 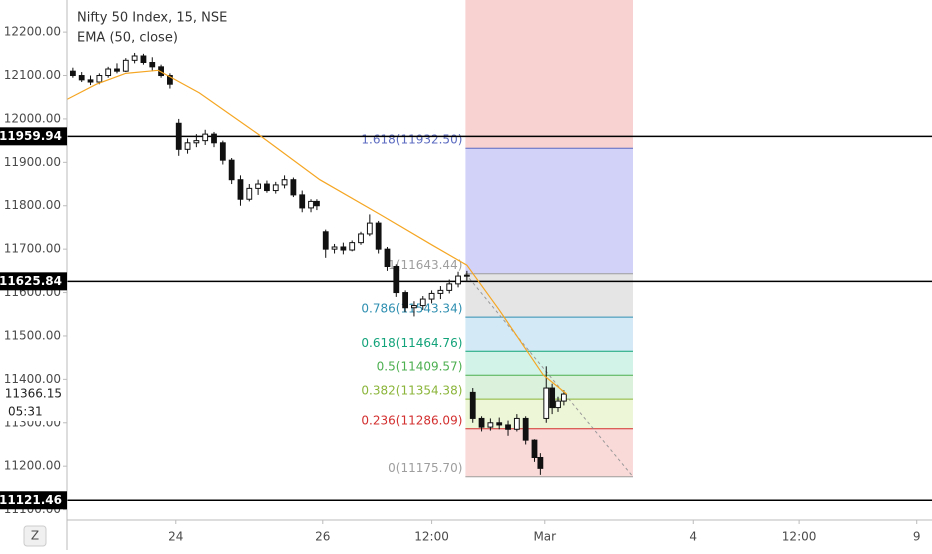 What do you see at coordinates (25, 412) in the screenshot?
I see `countdown-label: 05:31` at bounding box center [25, 412].